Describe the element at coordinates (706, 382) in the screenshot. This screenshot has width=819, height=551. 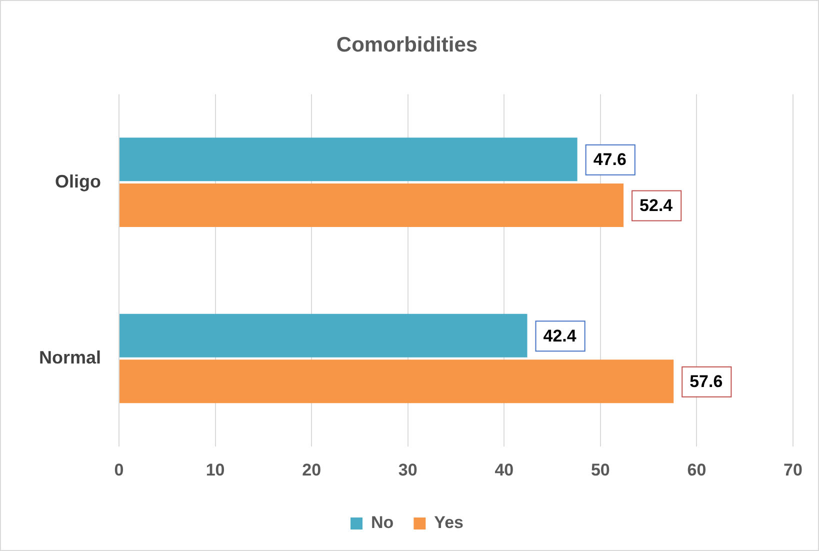
I see `data-label: 57.6` at that location.